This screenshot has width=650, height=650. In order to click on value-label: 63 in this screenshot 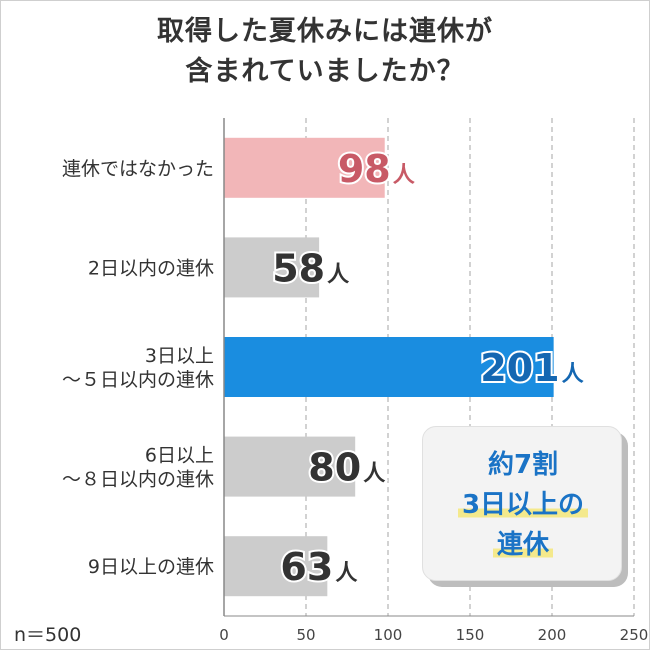, I will do `click(306, 567)`.